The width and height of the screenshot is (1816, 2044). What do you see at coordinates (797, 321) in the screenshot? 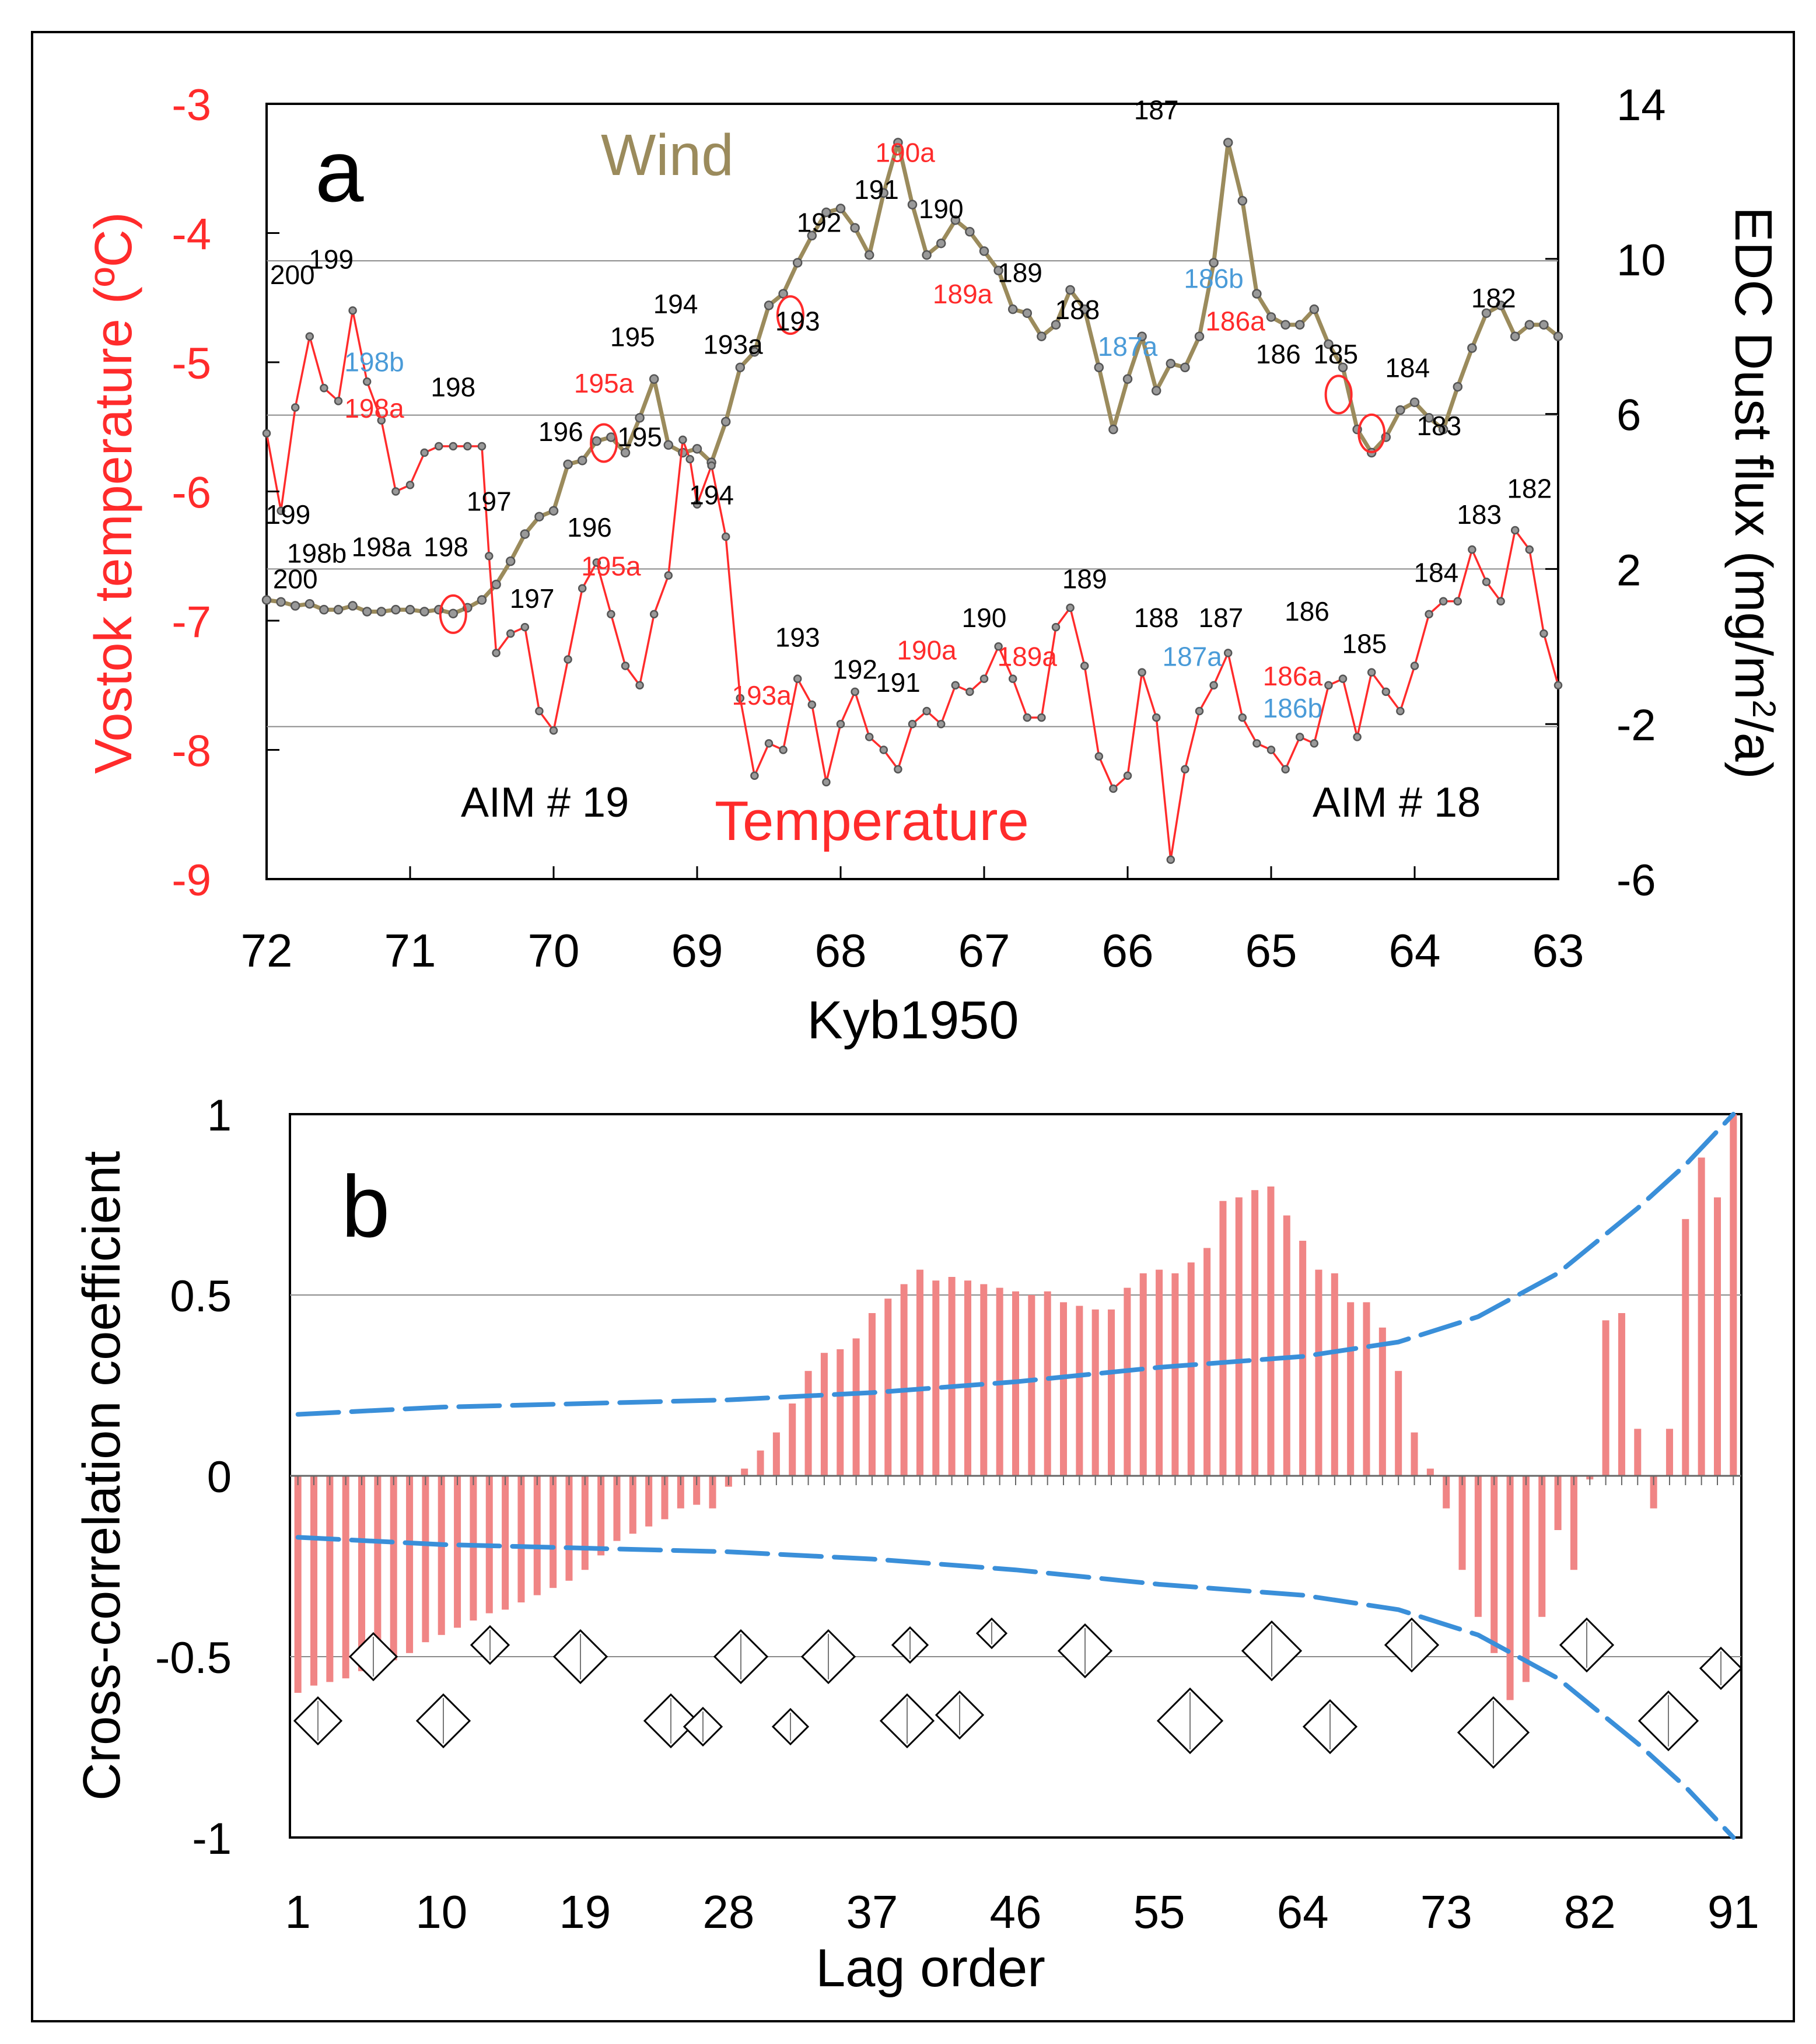
I see `event-label: 193` at bounding box center [797, 321].